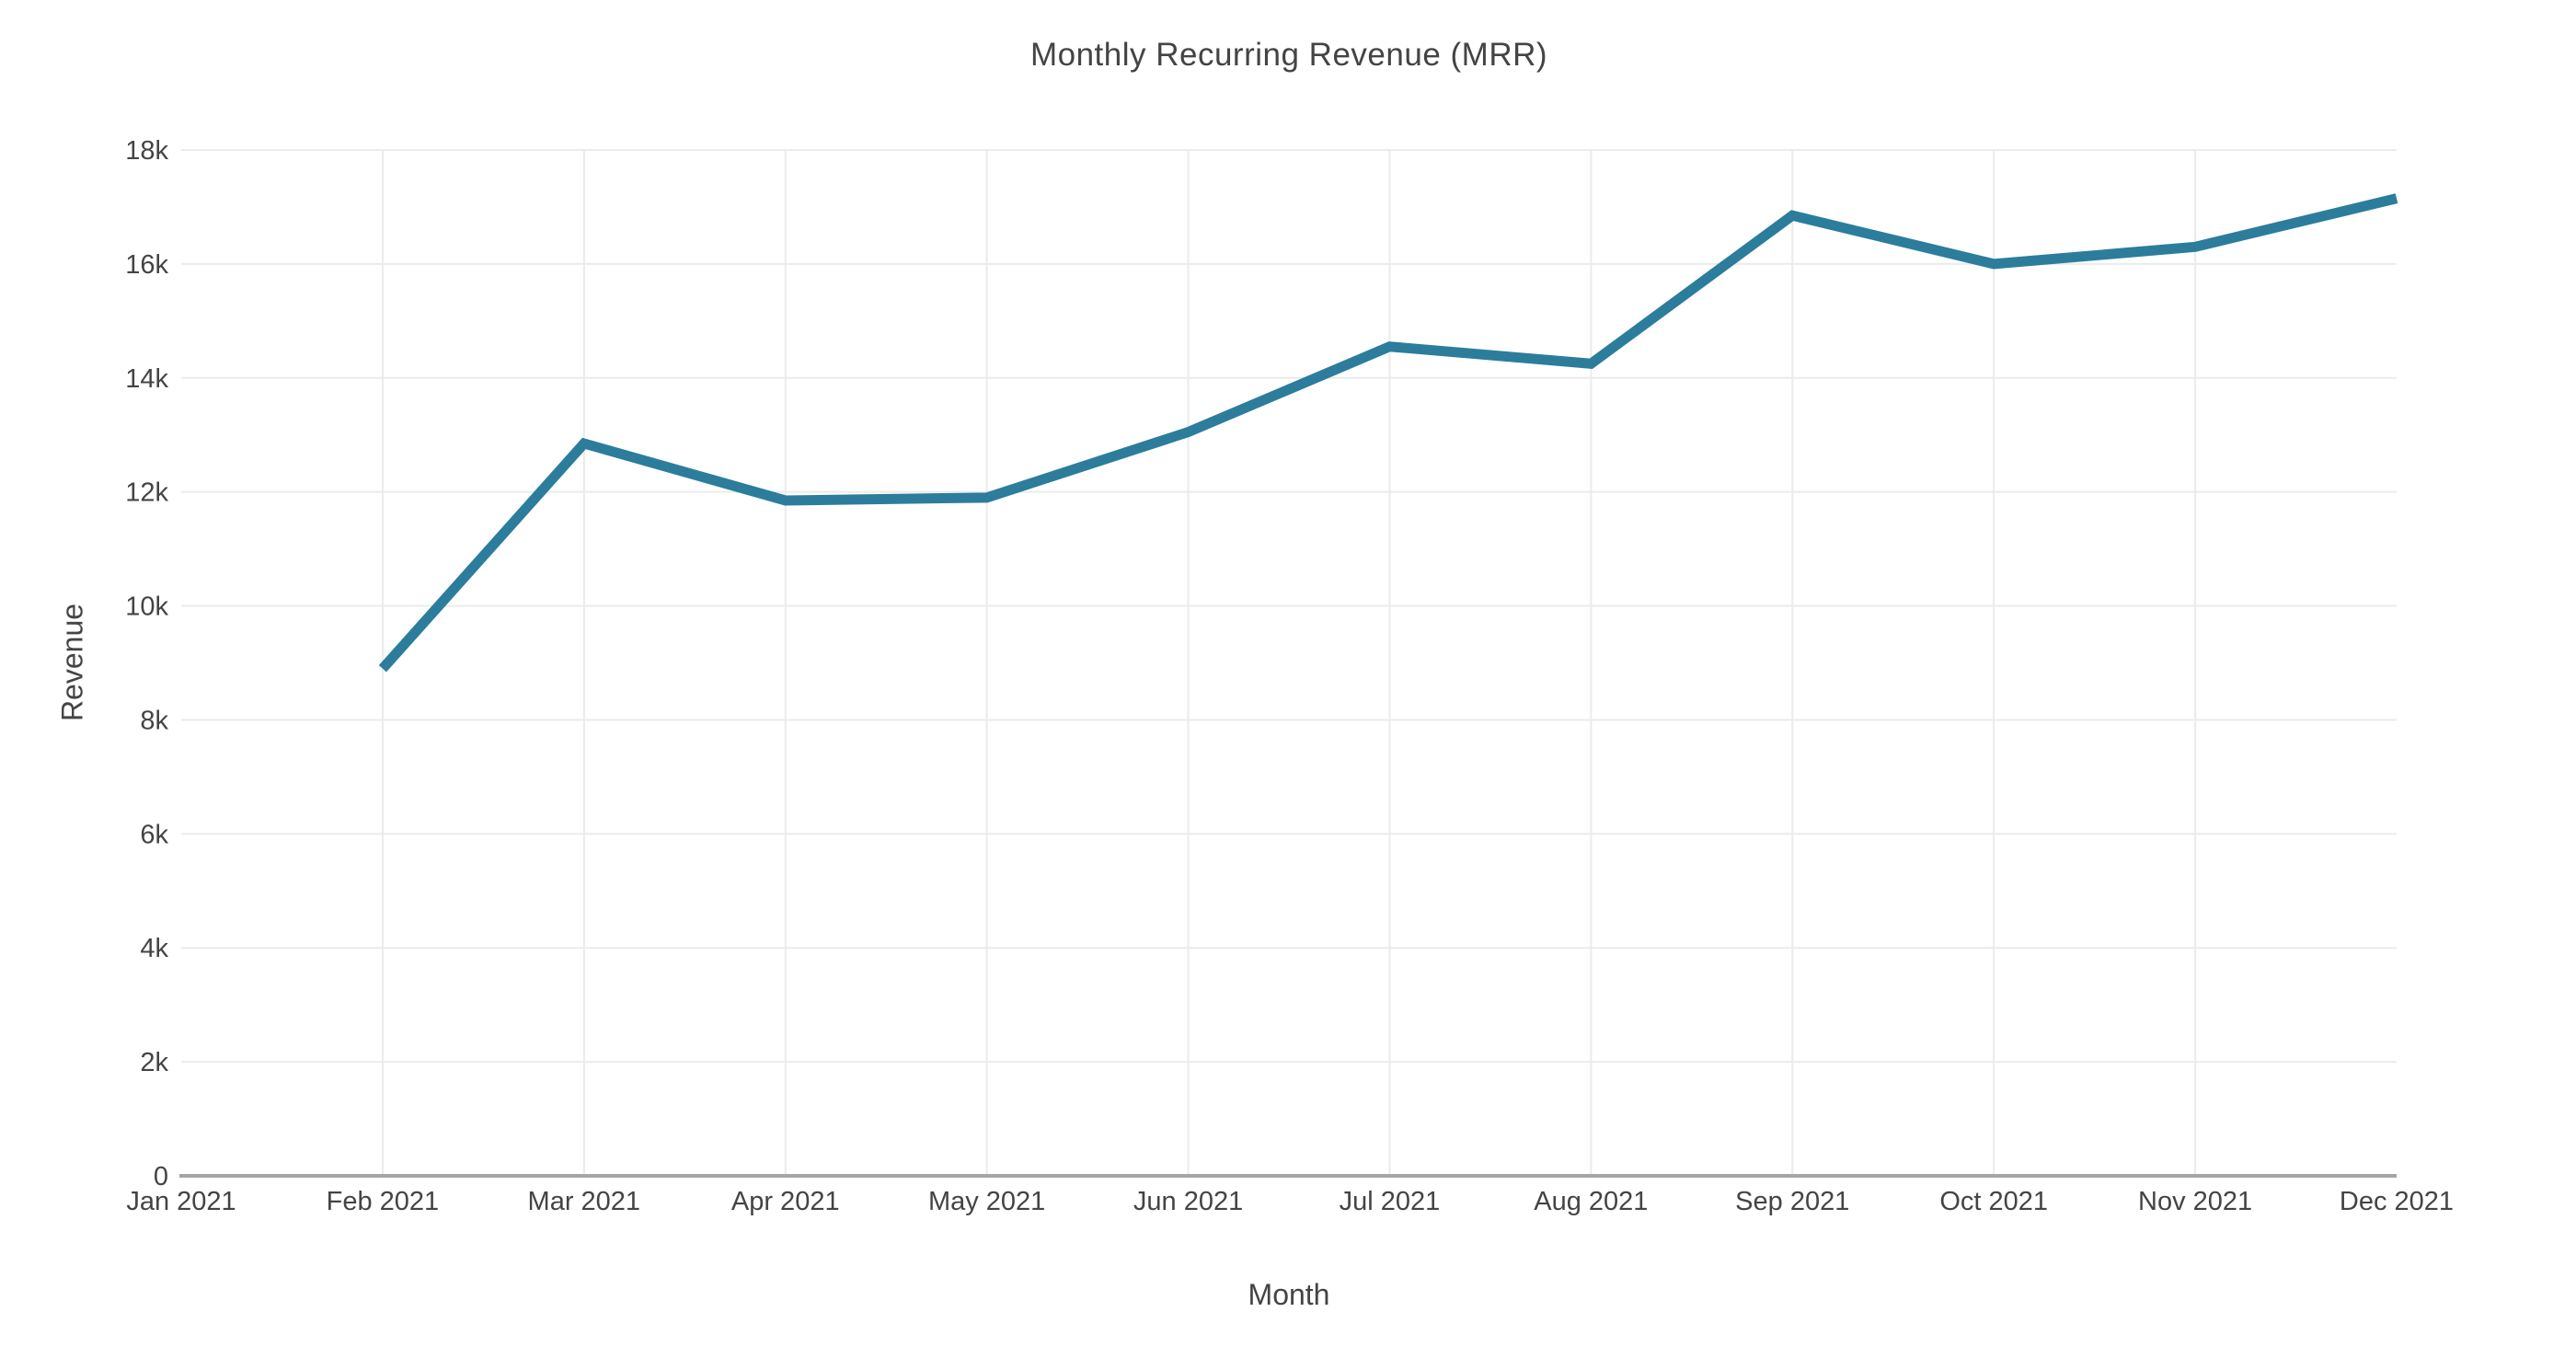 The height and width of the screenshot is (1358, 2576). Describe the element at coordinates (154, 720) in the screenshot. I see `y-tick-label: 8k` at that location.